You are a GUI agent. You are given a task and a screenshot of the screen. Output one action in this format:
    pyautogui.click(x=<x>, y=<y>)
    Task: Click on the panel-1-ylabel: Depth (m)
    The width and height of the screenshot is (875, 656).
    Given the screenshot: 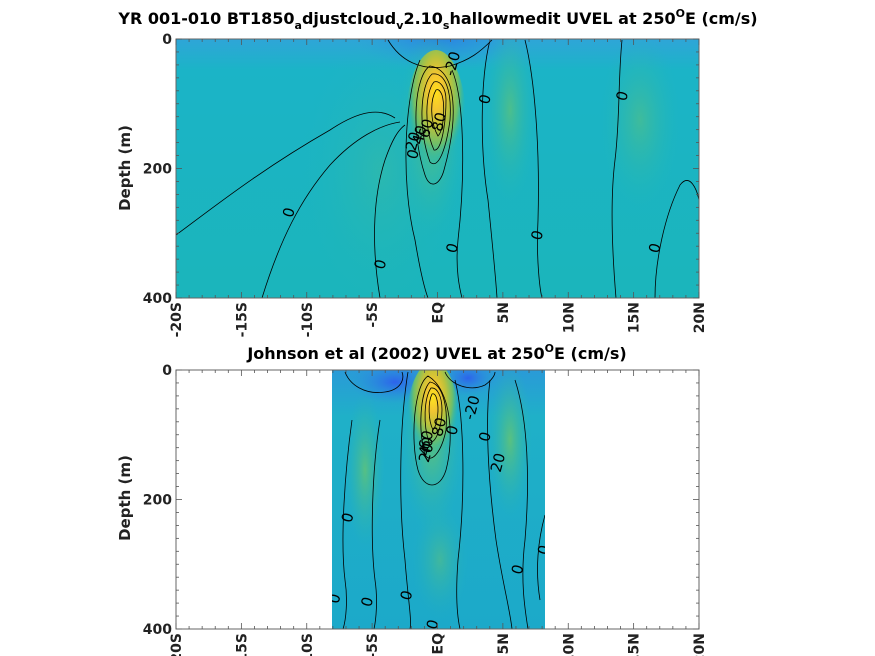 What is the action you would take?
    pyautogui.click(x=125, y=168)
    